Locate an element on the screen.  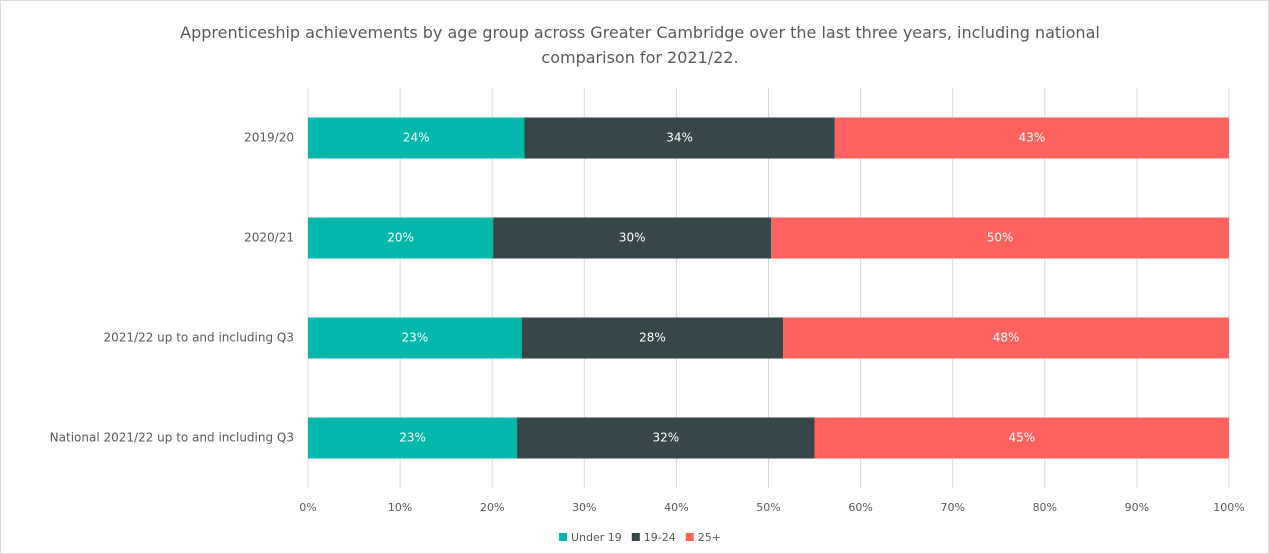
data-label: 50% is located at coordinates (1000, 238).